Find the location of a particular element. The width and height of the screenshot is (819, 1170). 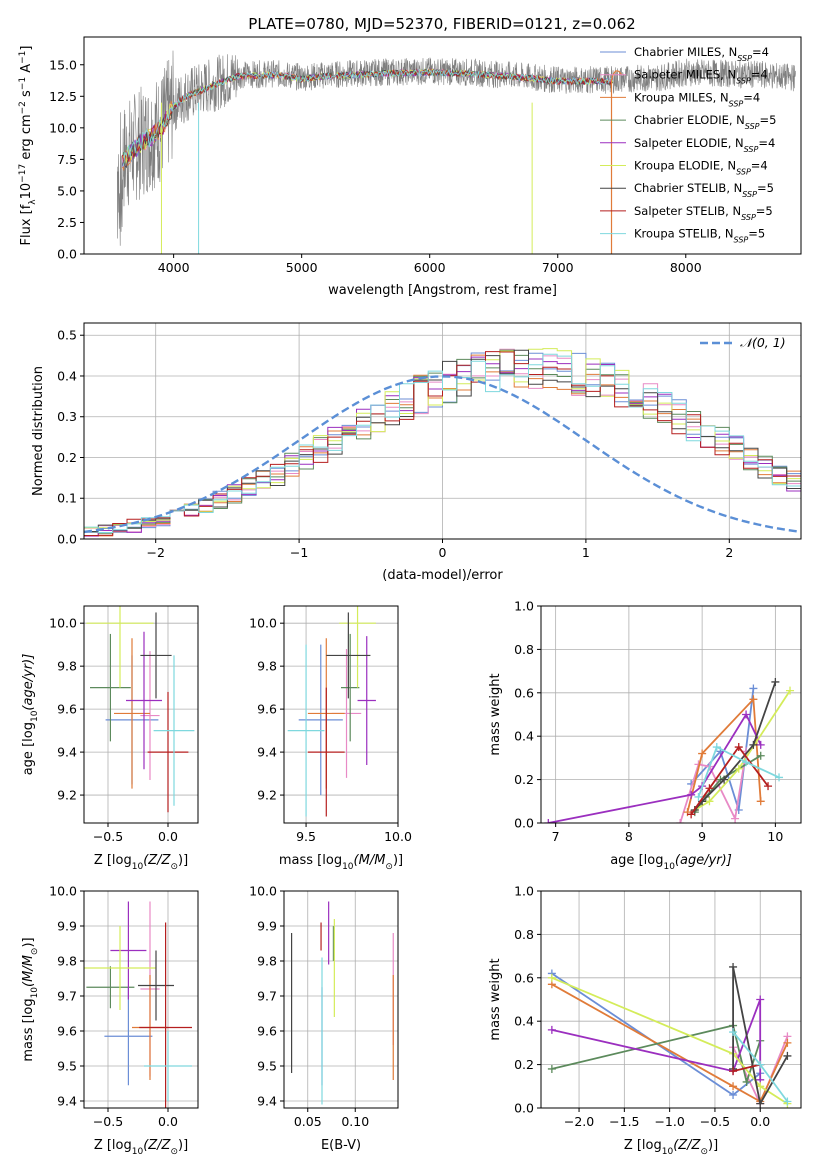

x-axis-label: Z [log10(Z/Z⊙)] is located at coordinates (141, 1147).